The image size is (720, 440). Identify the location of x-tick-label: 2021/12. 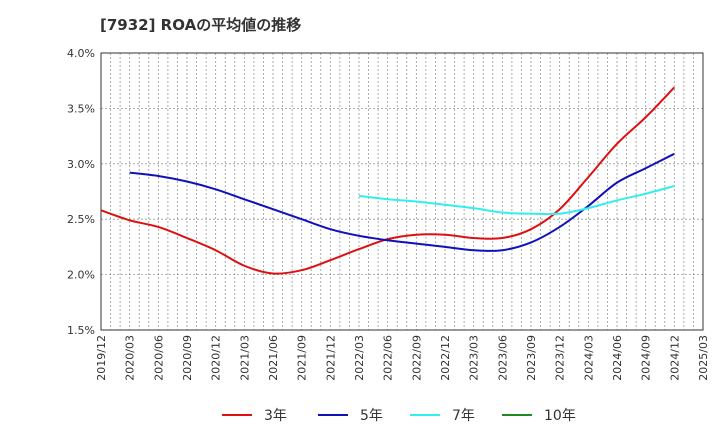
(330, 358).